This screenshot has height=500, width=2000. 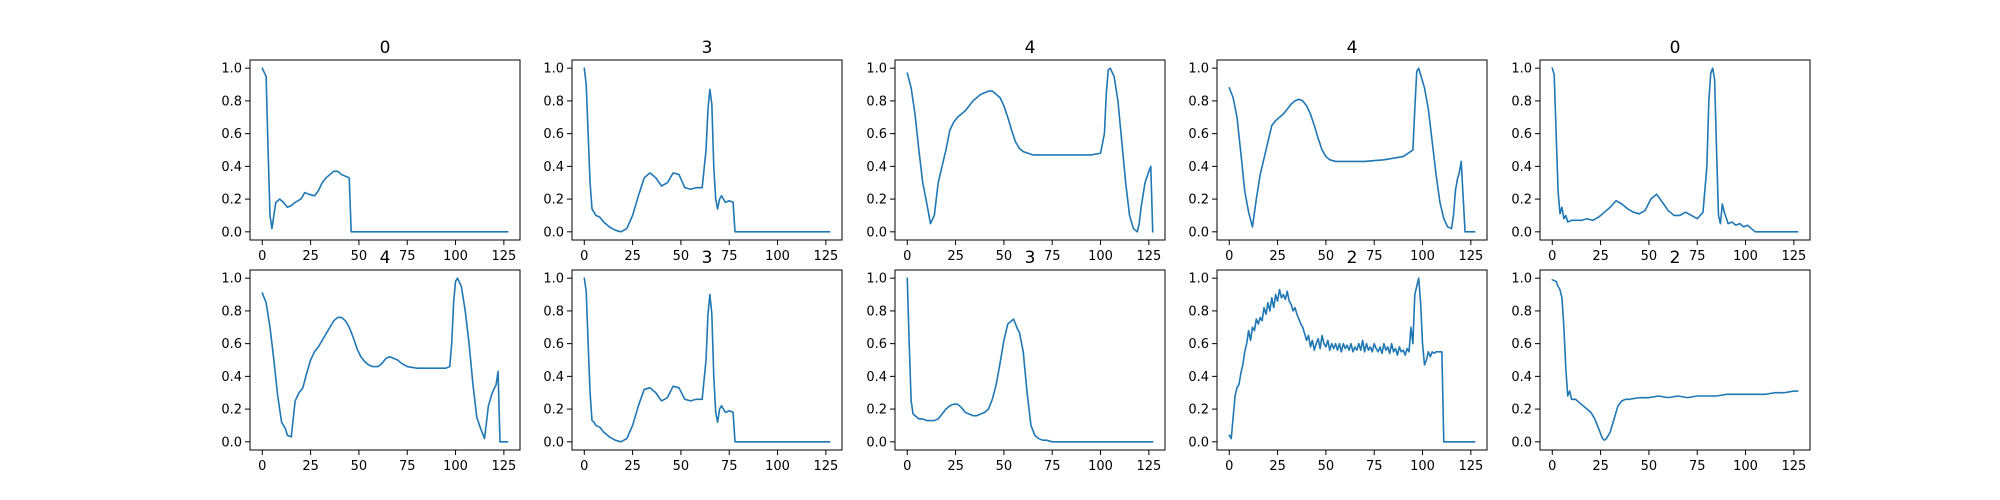 I want to click on subplot-0: 0 25 50 75 100 125 0.0 0.2 0.4 0.6 0.8 1.0 0, so click(x=371, y=151).